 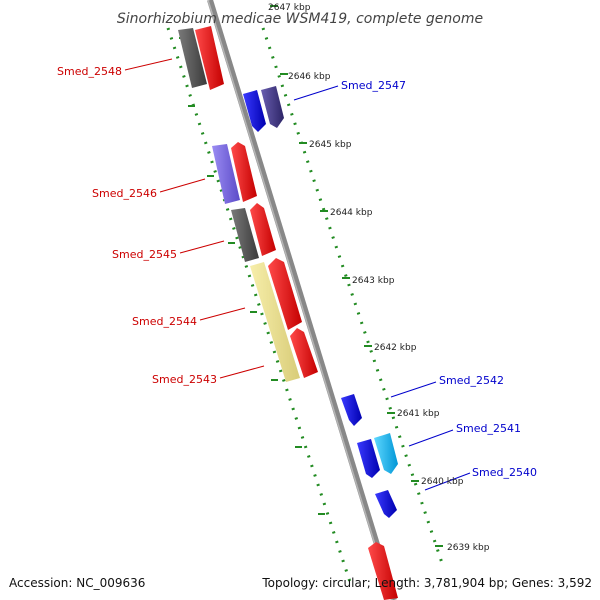 I want to click on kbp-label: 2640 kbp, so click(x=442, y=482).